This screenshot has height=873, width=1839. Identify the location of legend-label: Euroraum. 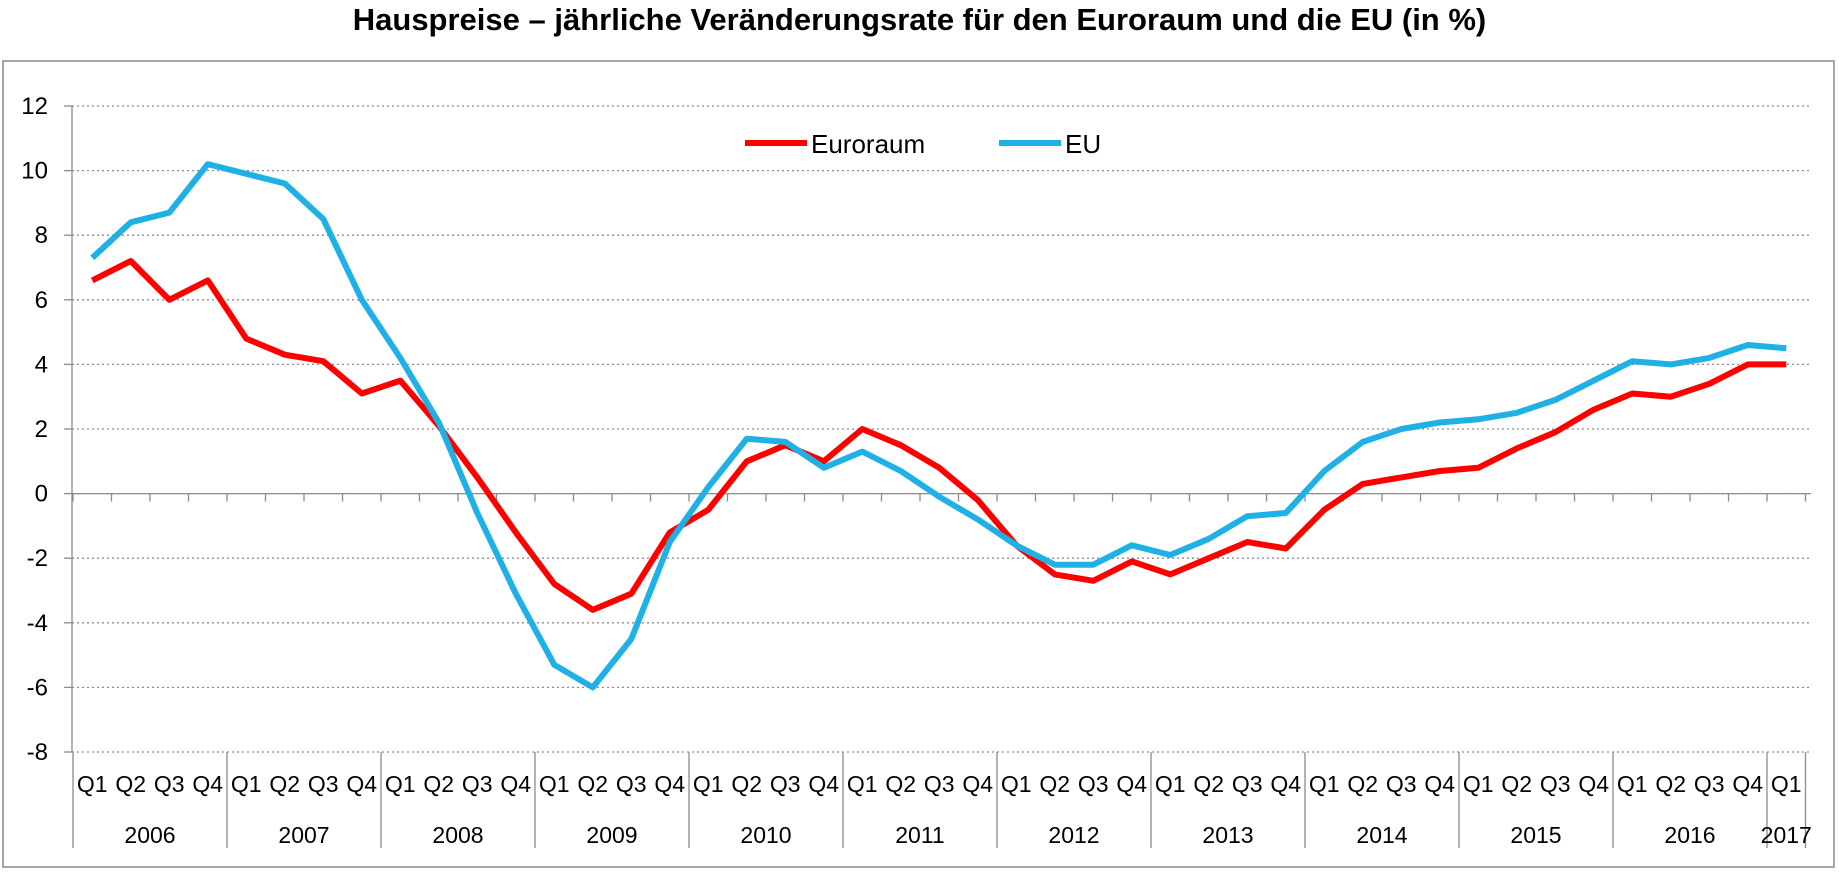
(868, 144).